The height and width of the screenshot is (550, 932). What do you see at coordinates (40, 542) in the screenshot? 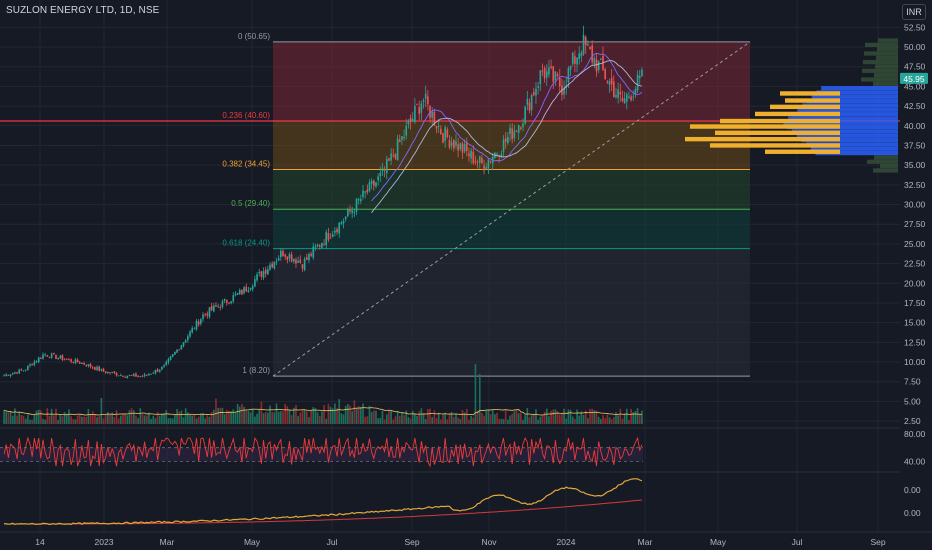
I see `time-axis-label: 14` at bounding box center [40, 542].